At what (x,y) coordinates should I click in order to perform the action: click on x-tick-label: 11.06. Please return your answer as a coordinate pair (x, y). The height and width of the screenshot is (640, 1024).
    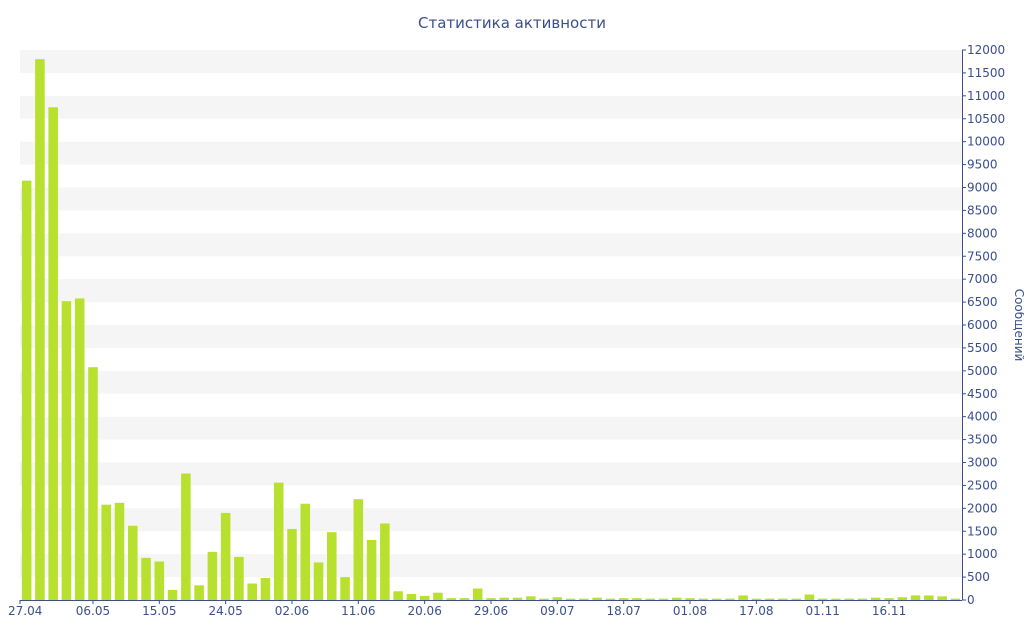
    Looking at the image, I should click on (358, 611).